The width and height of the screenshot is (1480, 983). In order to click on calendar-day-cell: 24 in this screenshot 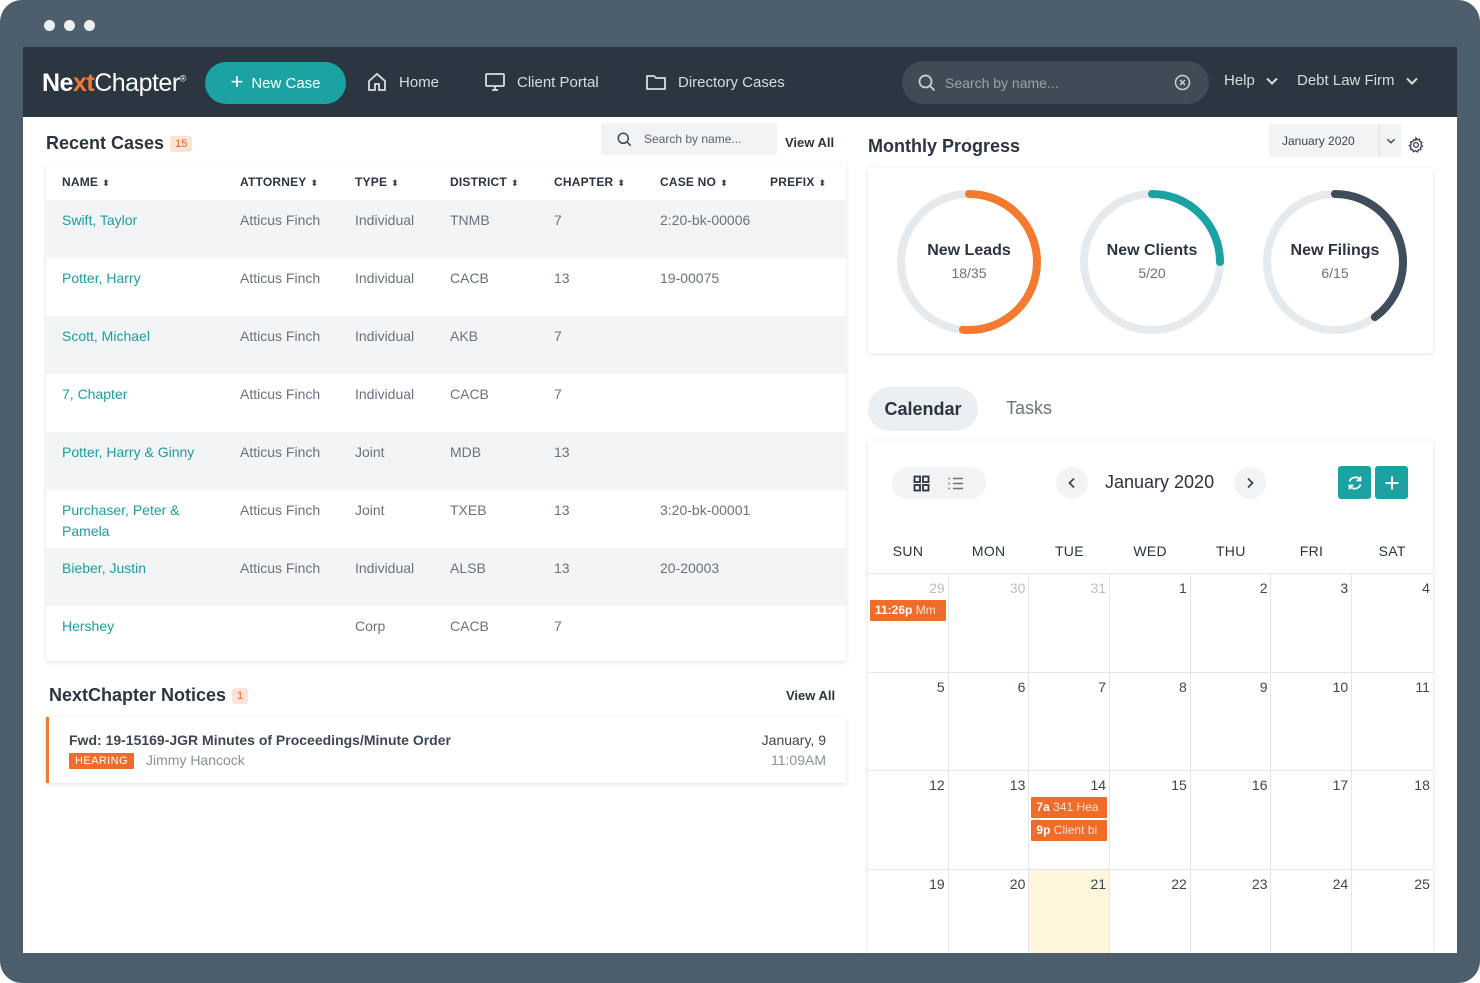, I will do `click(1312, 910)`.